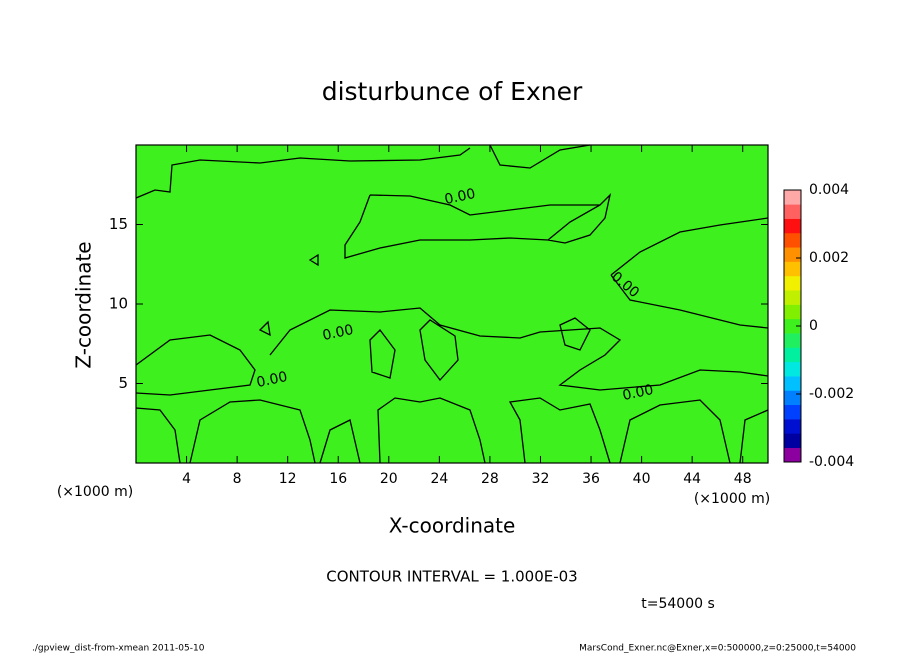  I want to click on time-label: t=54000 s, so click(678, 604).